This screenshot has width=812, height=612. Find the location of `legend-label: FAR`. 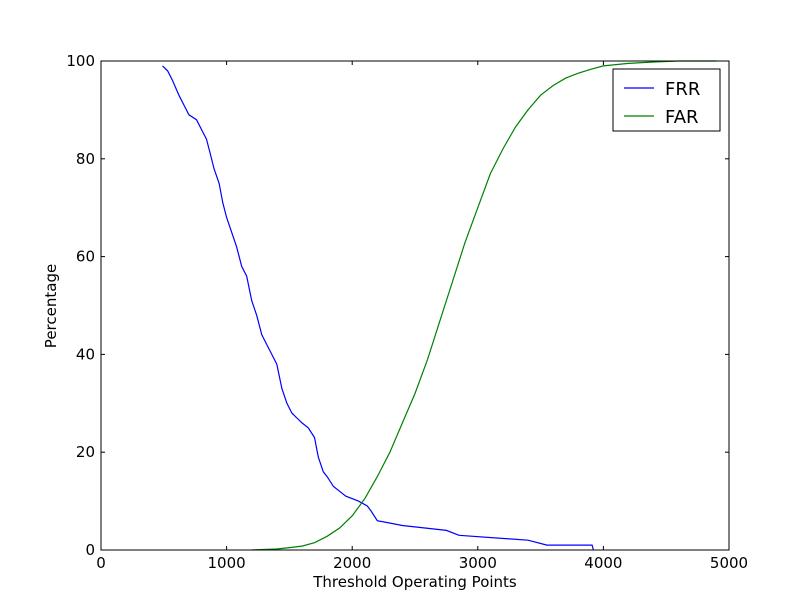

legend-label: FAR is located at coordinates (682, 117).